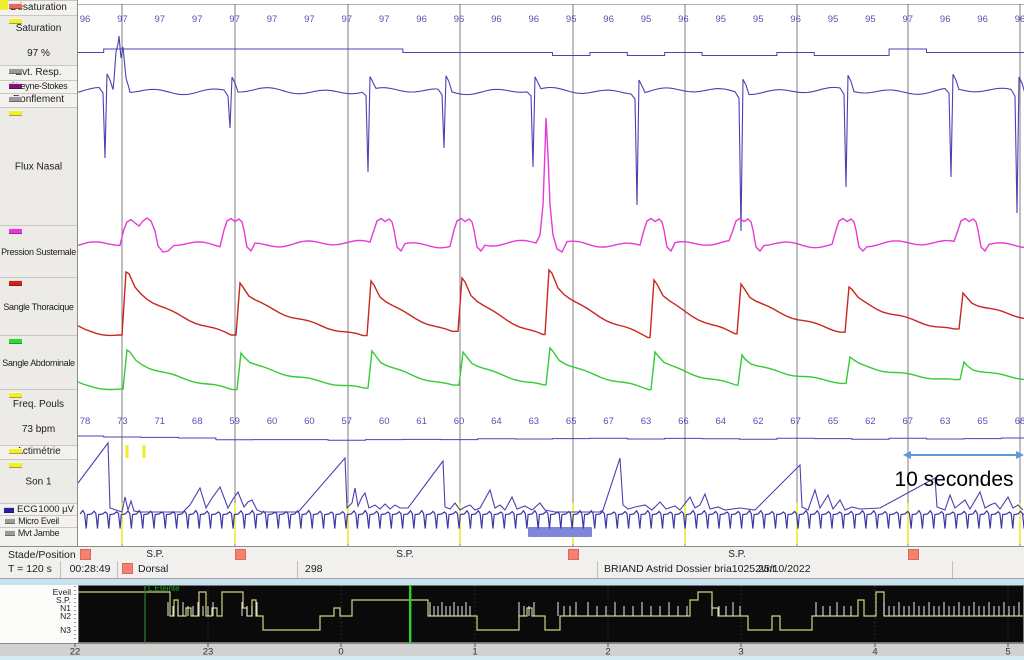 The height and width of the screenshot is (660, 1024). I want to click on ecg-color-tick, so click(9, 510).